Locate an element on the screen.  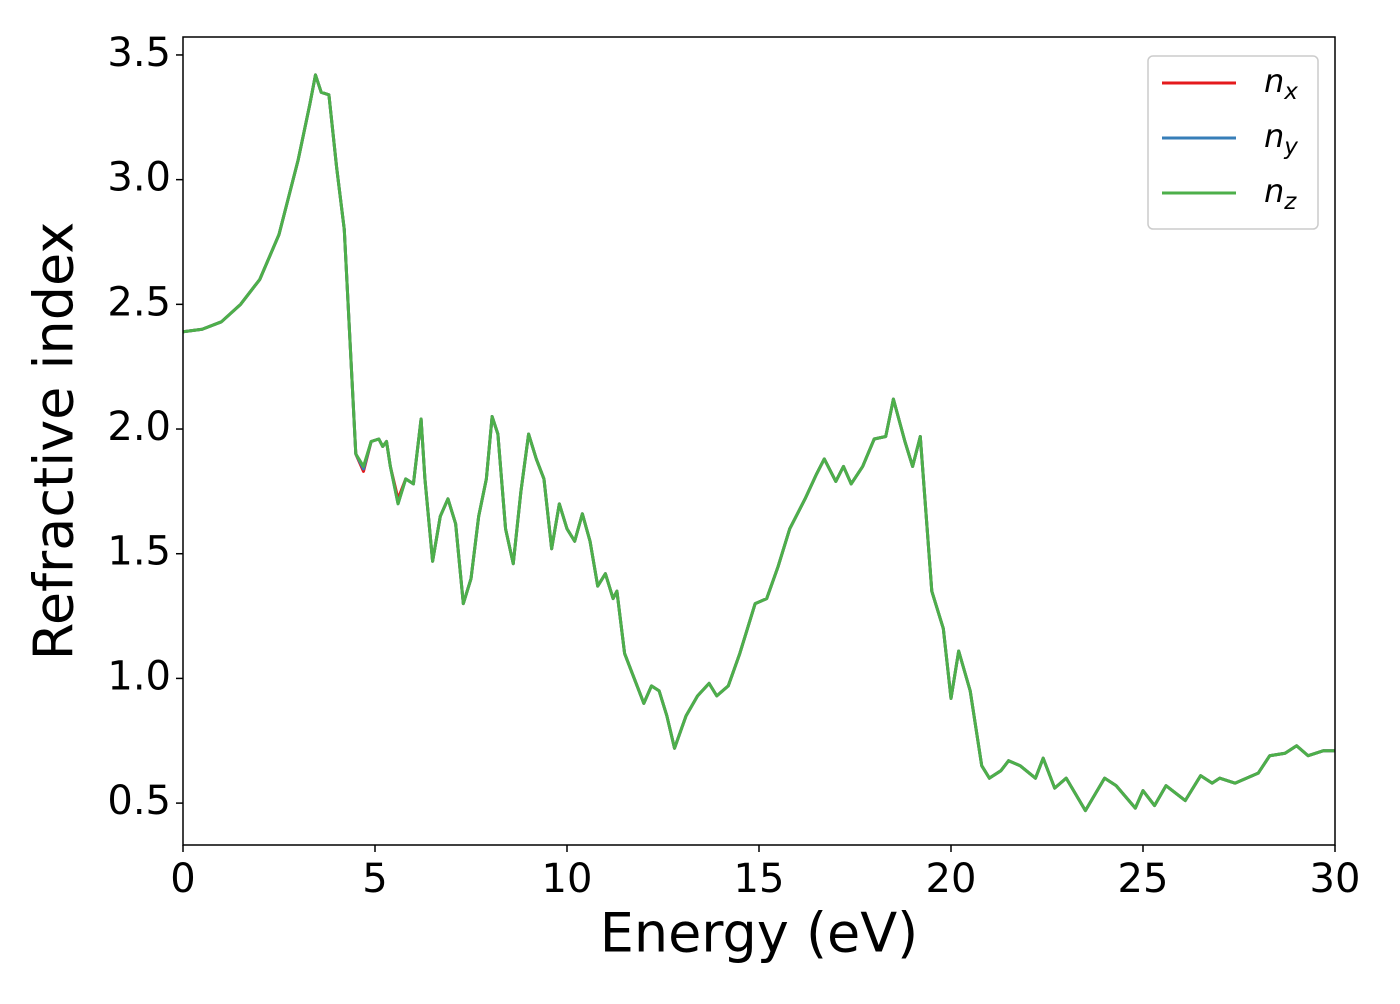
legend-box is located at coordinates (1233, 142).